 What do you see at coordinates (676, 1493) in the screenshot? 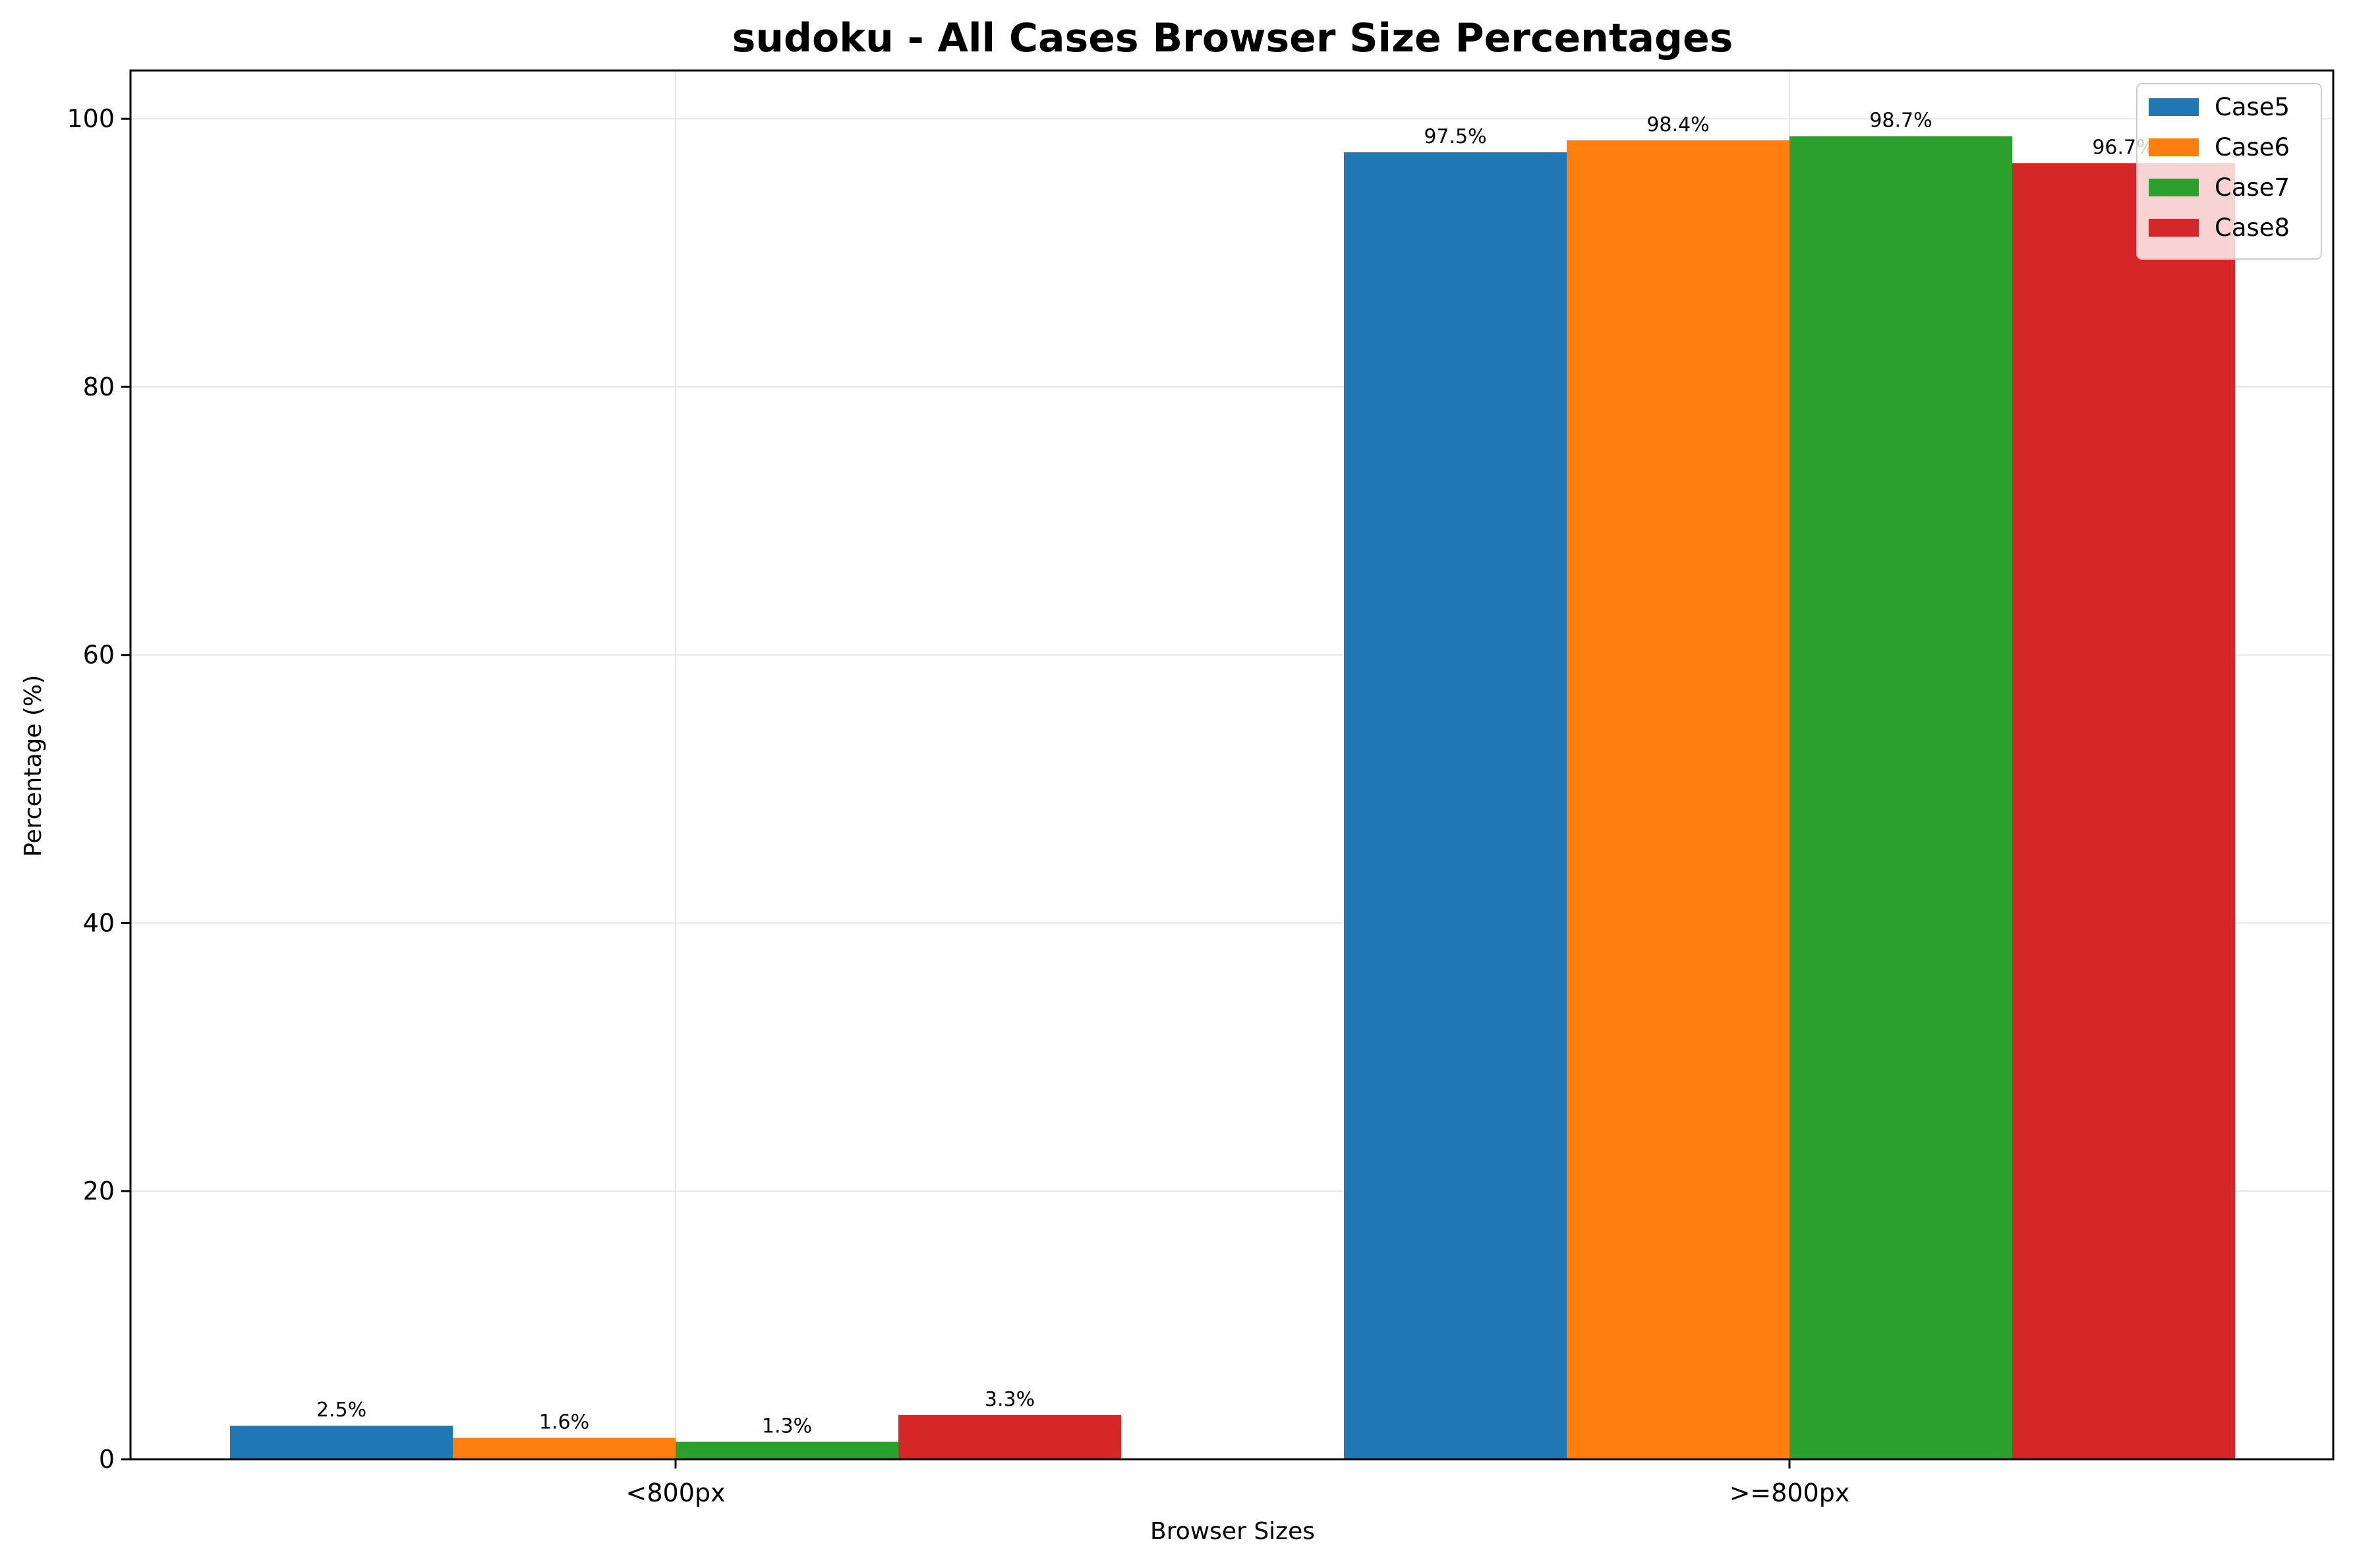
I see `x-tick-label: <800px` at bounding box center [676, 1493].